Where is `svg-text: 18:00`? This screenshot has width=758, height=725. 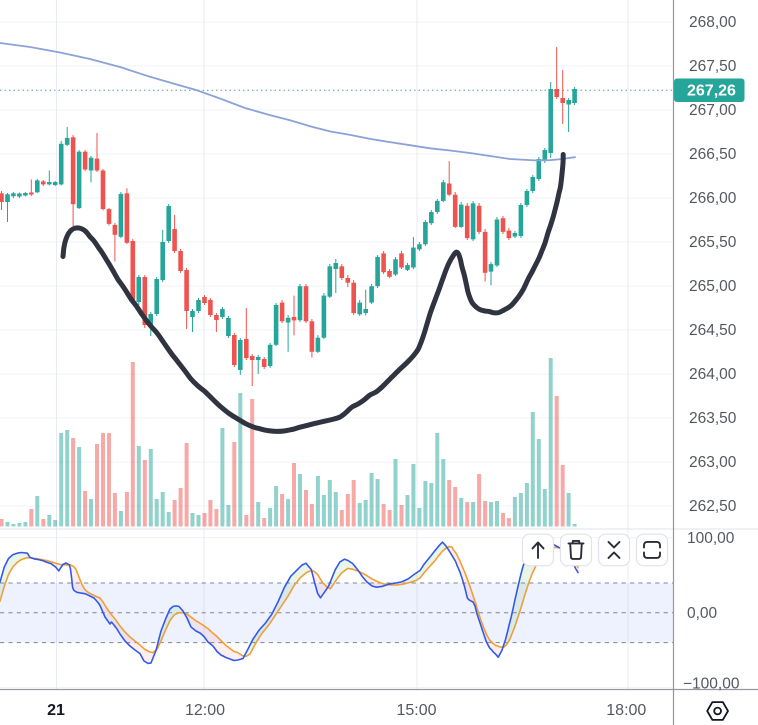
svg-text: 18:00 is located at coordinates (626, 710).